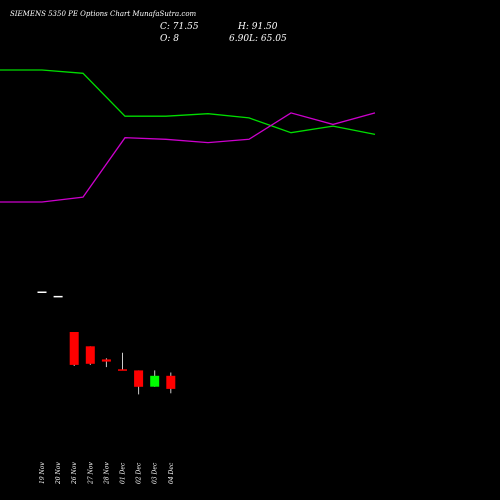 This screenshot has height=500, width=500. What do you see at coordinates (155, 473) in the screenshot?
I see `x-tick-label: 03 Dec` at bounding box center [155, 473].